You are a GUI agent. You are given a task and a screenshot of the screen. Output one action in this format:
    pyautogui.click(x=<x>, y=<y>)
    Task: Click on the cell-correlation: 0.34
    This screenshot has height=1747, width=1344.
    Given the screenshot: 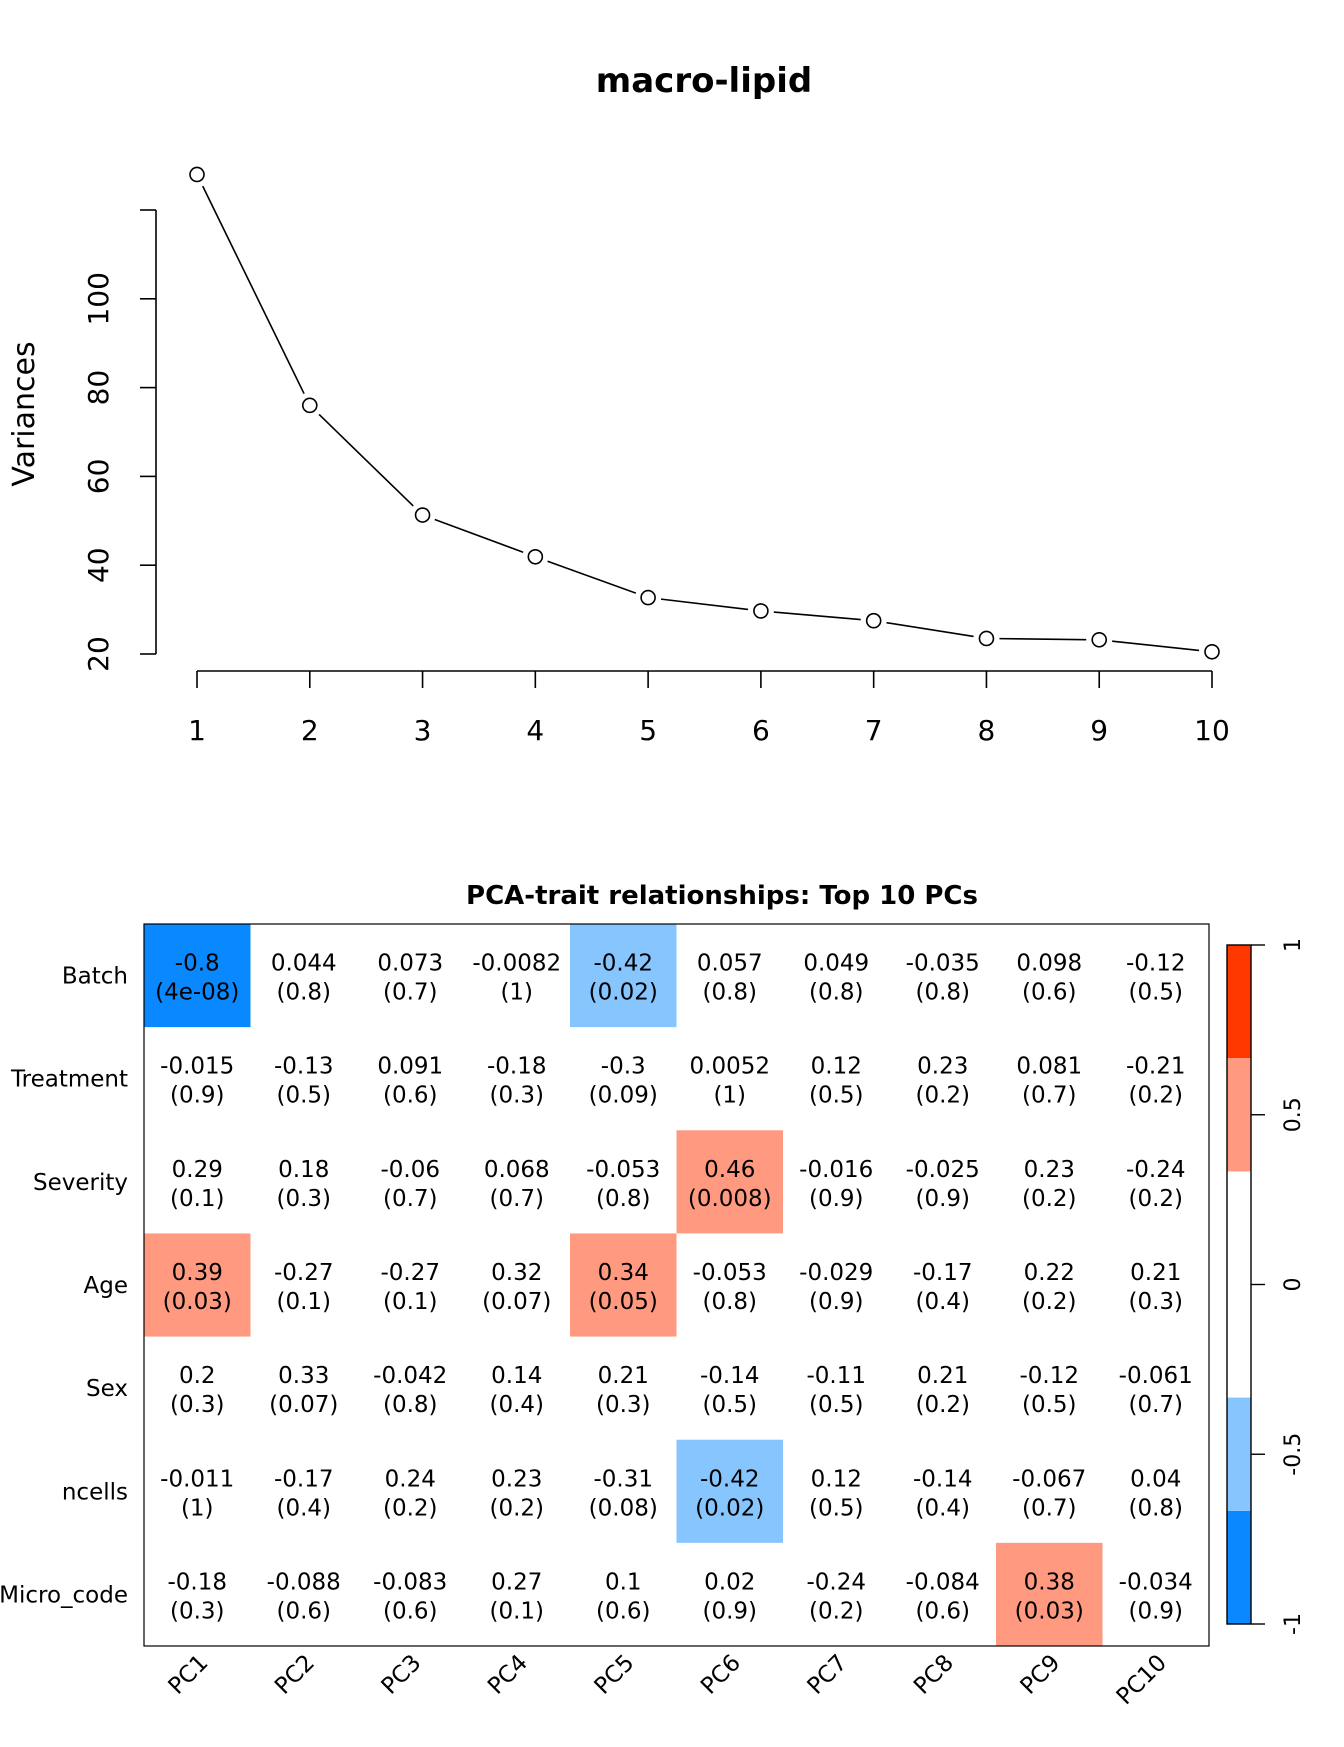 What is the action you would take?
    pyautogui.click(x=623, y=1273)
    